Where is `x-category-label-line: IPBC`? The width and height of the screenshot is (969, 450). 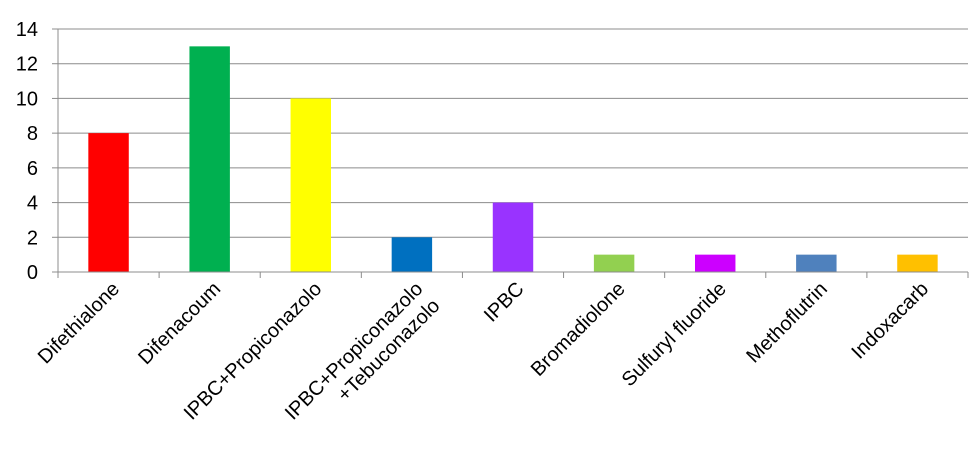
x-category-label-line: IPBC is located at coordinates (504, 302).